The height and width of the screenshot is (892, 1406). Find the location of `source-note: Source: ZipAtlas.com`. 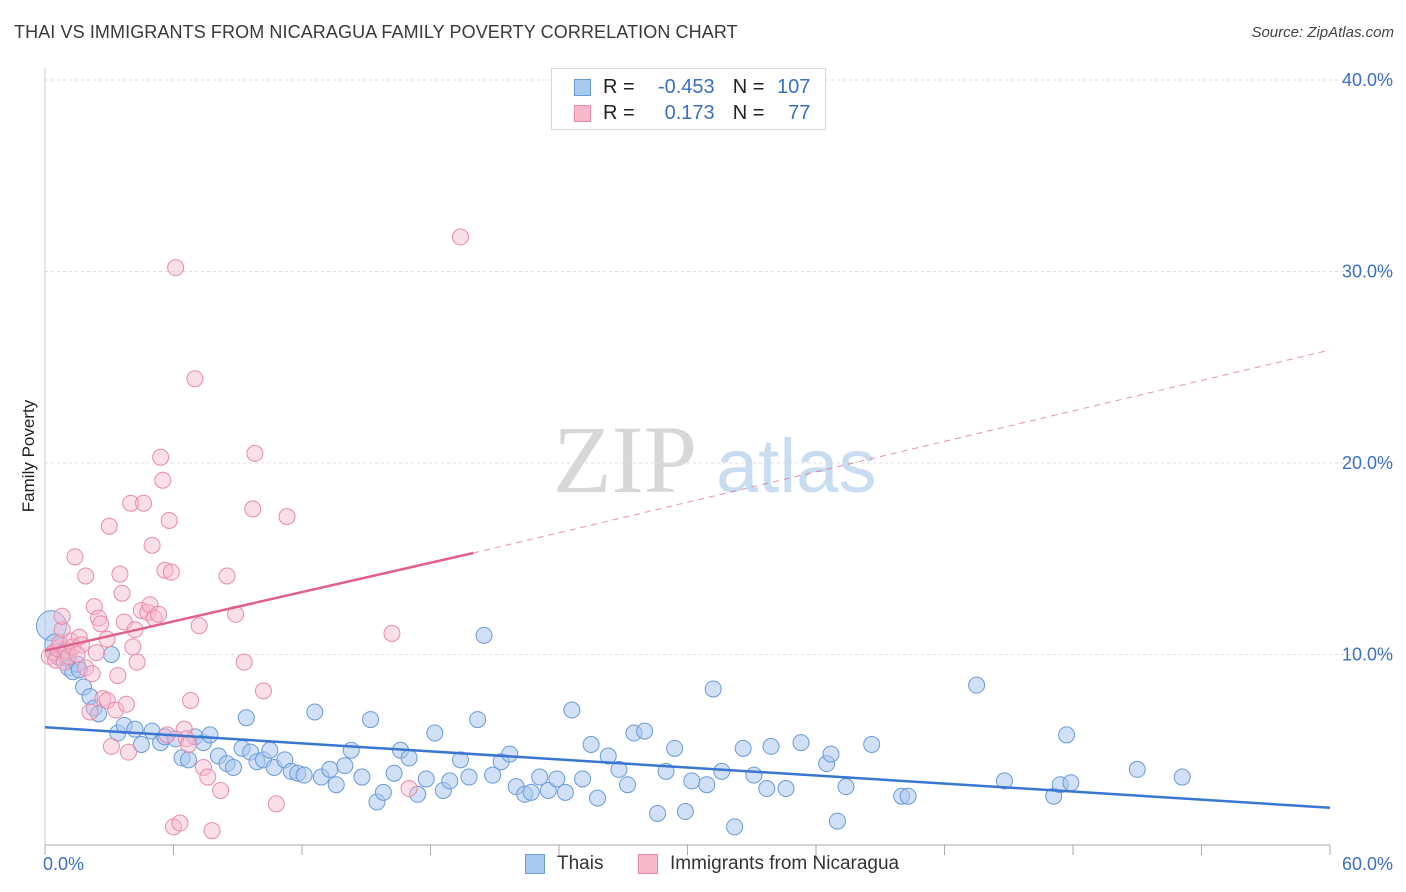

source-note: Source: ZipAtlas.com is located at coordinates (1322, 32).